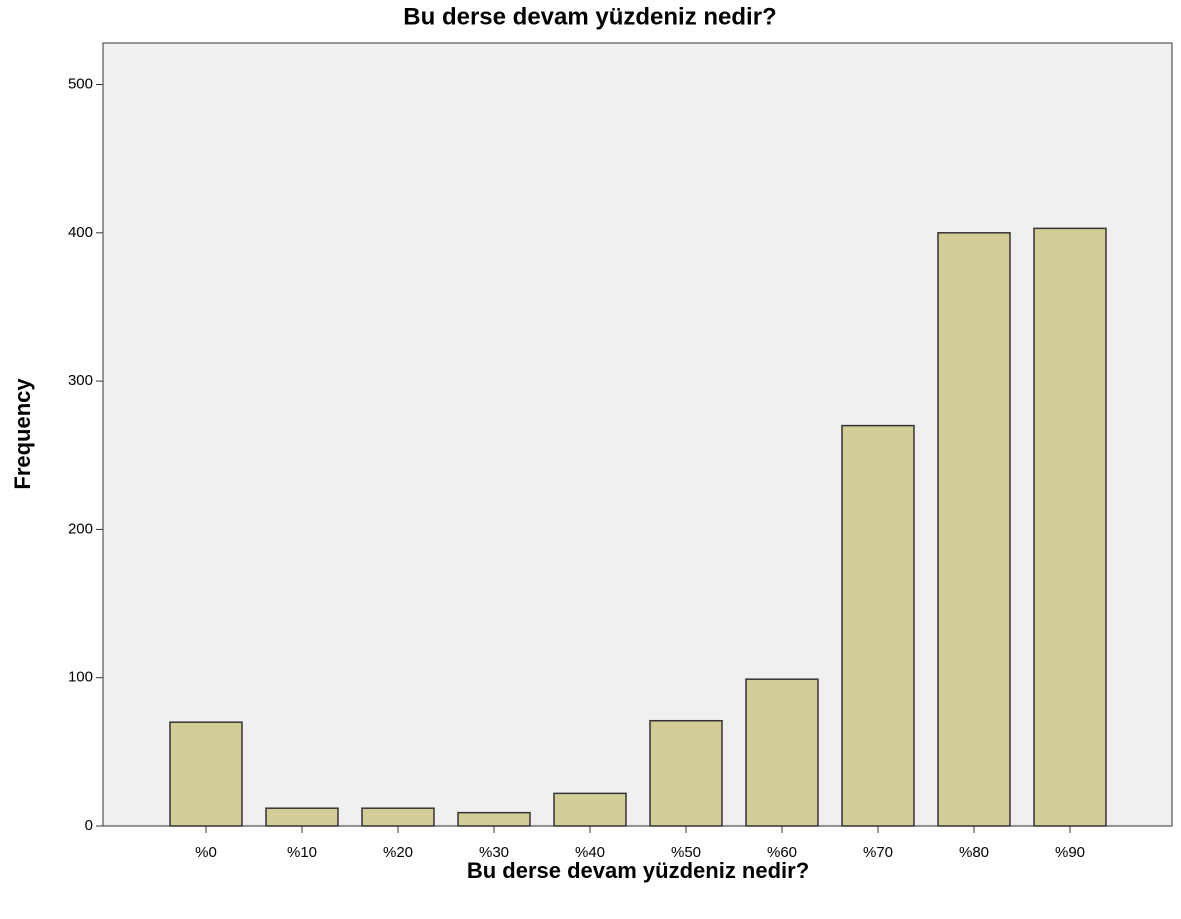  What do you see at coordinates (80, 232) in the screenshot?
I see `y-tick-label: 400` at bounding box center [80, 232].